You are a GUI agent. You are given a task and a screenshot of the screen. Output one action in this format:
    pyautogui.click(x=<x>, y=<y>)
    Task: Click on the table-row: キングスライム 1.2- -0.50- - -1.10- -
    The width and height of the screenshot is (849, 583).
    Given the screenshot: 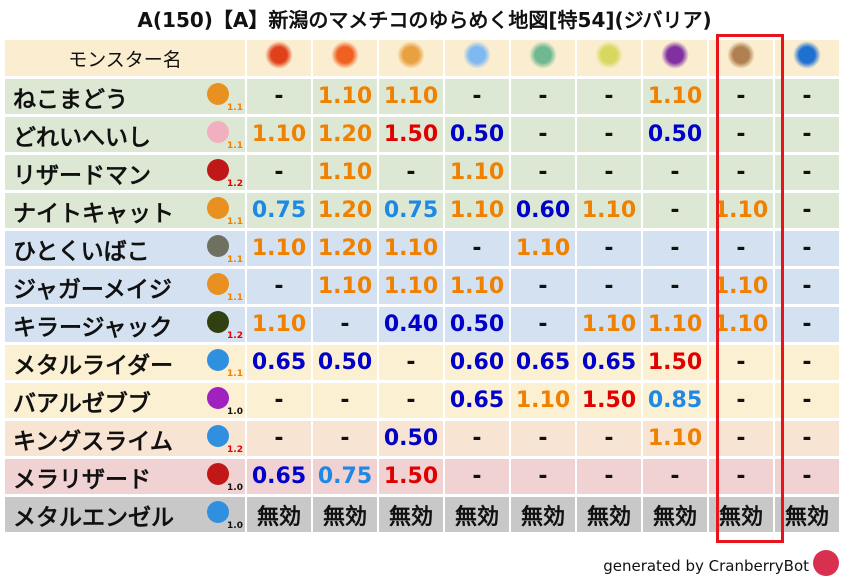 What is the action you would take?
    pyautogui.click(x=422, y=438)
    